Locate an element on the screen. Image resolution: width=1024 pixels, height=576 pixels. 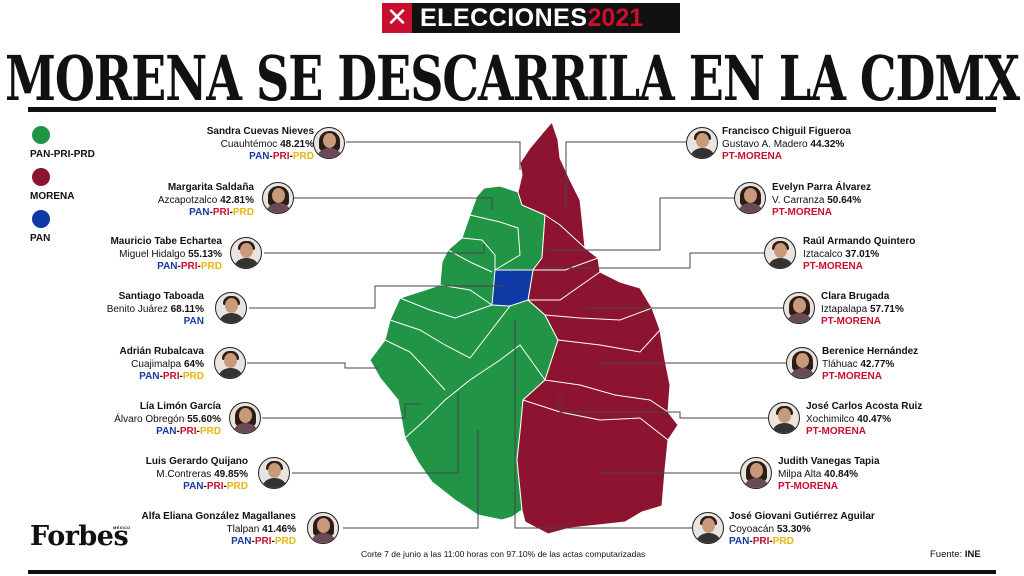
blue-region is located at coordinates (512, 288).